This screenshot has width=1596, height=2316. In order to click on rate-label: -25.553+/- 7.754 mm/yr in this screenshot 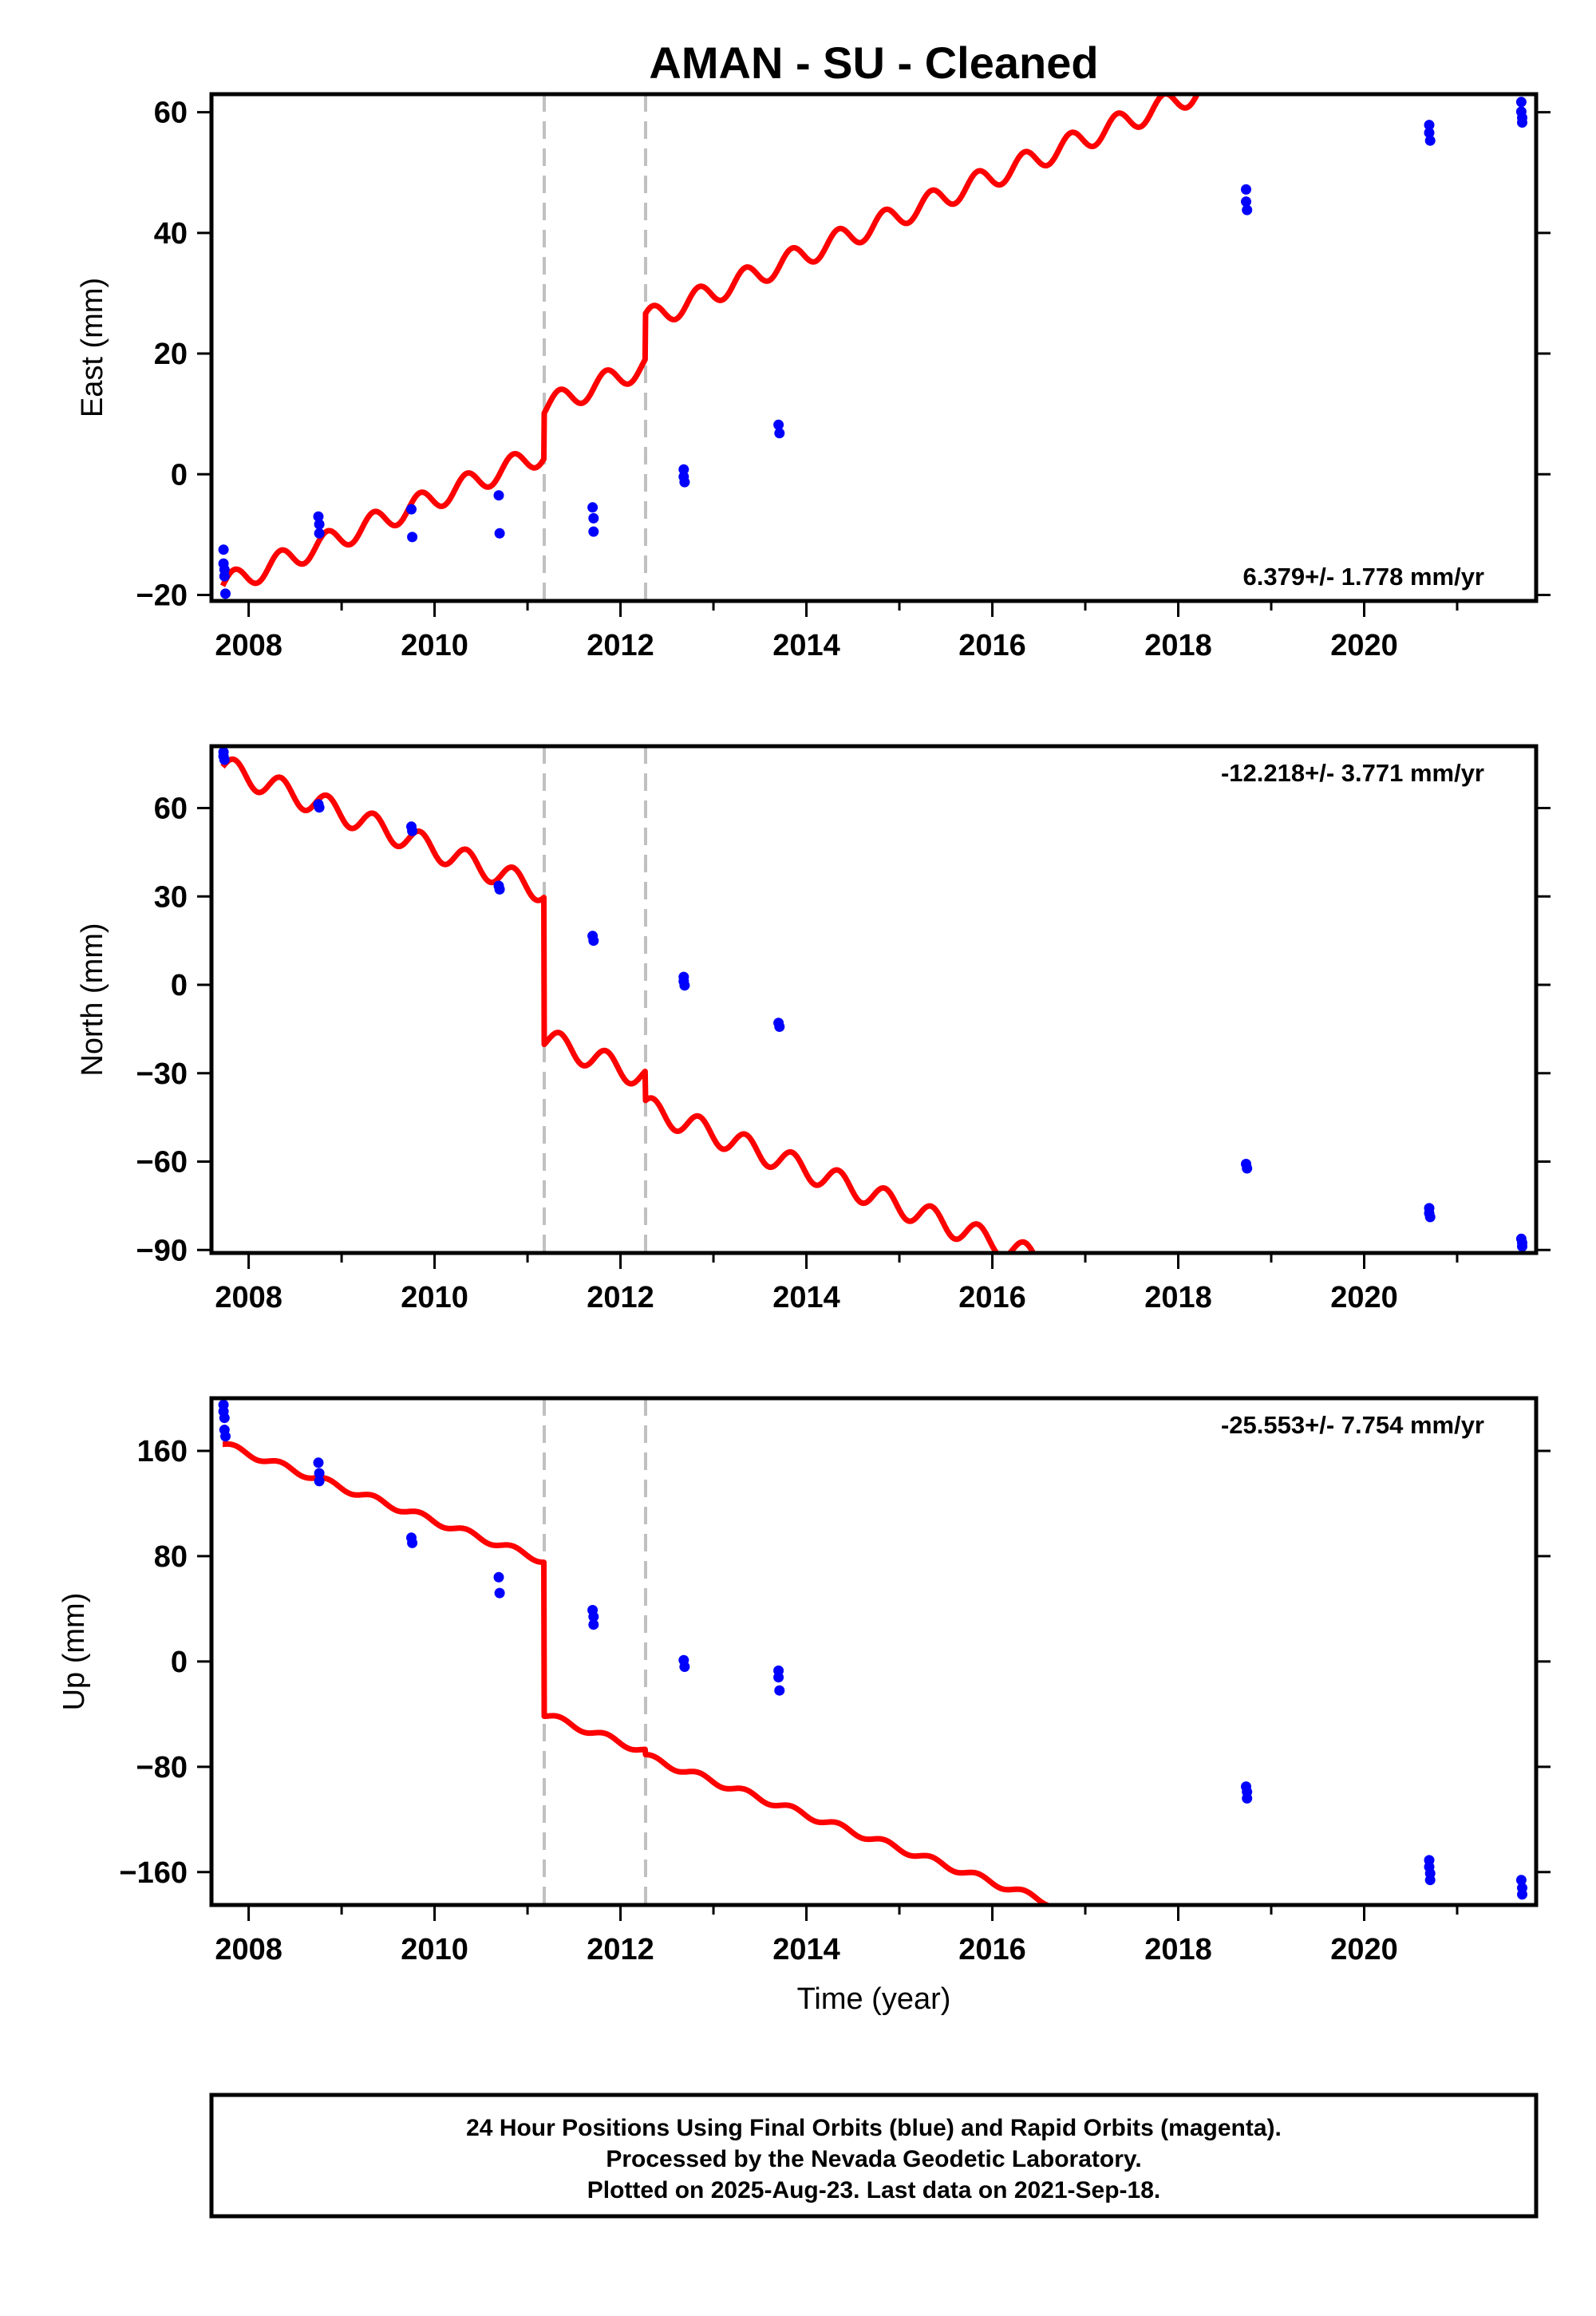, I will do `click(1352, 1425)`.